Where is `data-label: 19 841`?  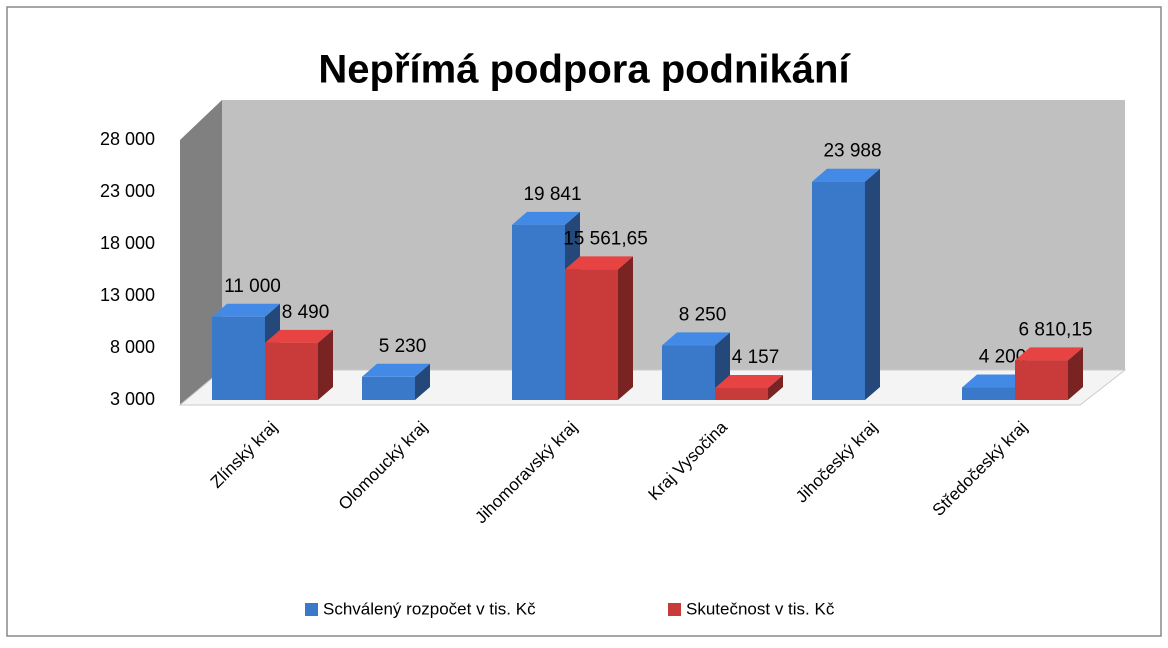
data-label: 19 841 is located at coordinates (552, 194).